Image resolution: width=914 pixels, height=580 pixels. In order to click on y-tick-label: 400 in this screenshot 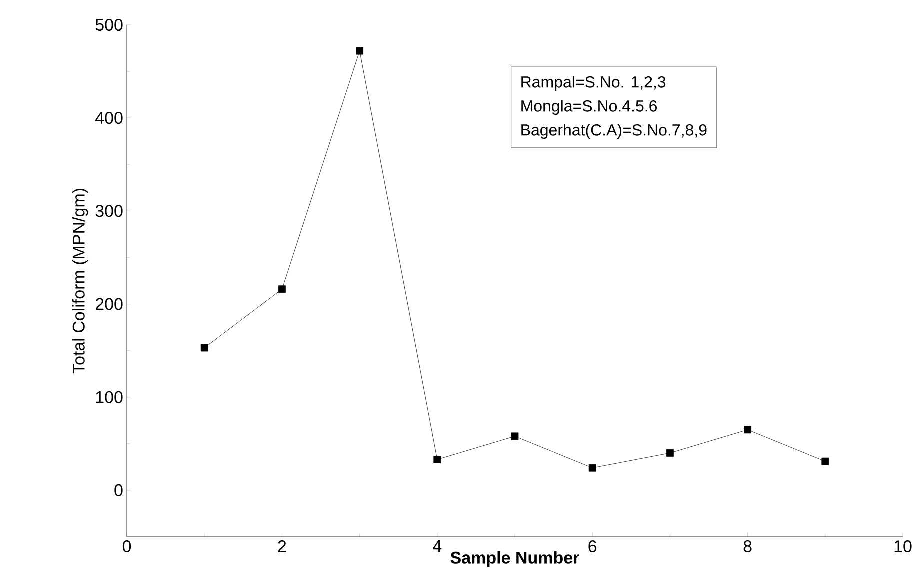, I will do `click(109, 118)`.